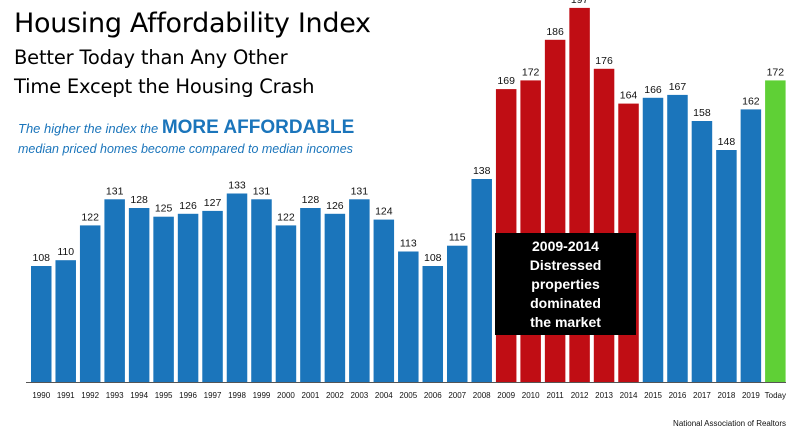 Image resolution: width=800 pixels, height=433 pixels. I want to click on note-emphasis: MORE AFFORDABLE, so click(258, 127).